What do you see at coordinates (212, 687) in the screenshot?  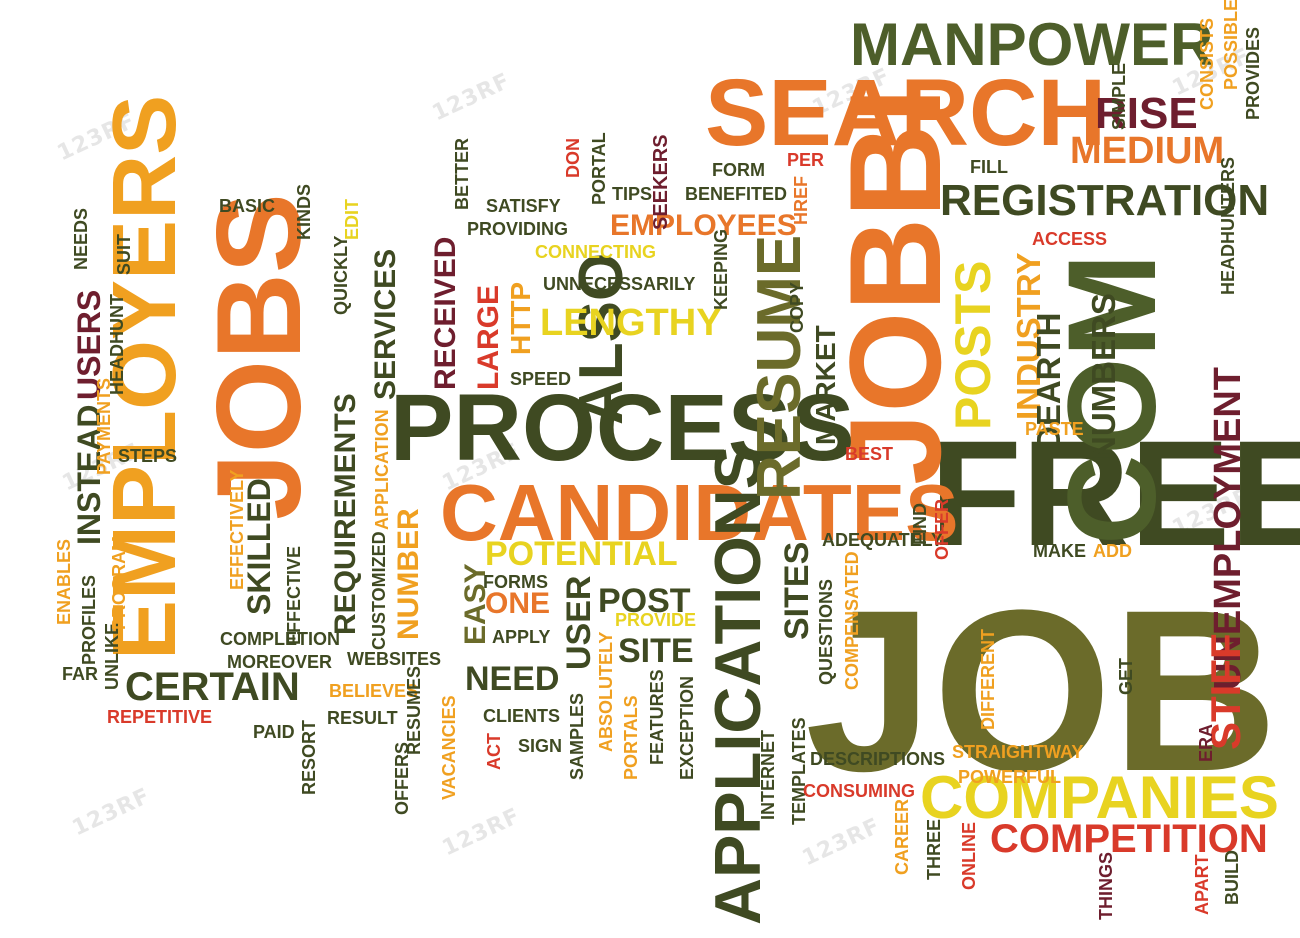 I see `word-certain: CERTAIN` at bounding box center [212, 687].